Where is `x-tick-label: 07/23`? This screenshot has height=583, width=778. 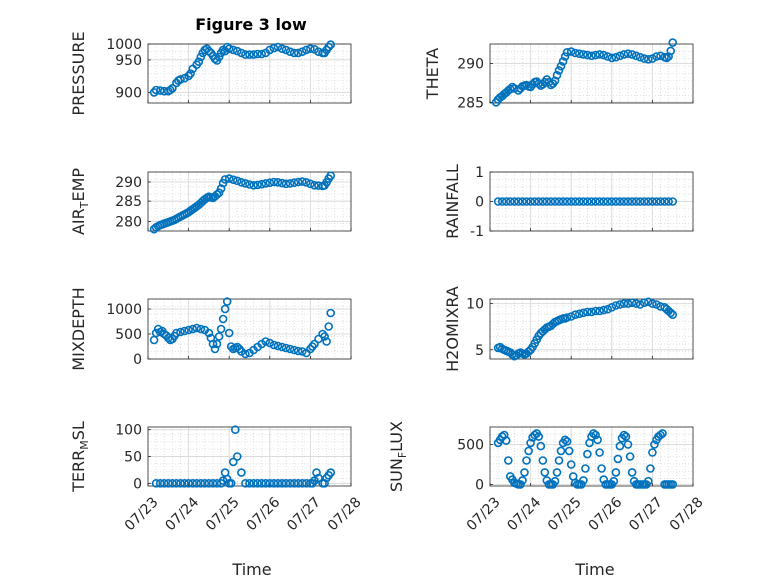 x-tick-label: 07/23 is located at coordinates (484, 514).